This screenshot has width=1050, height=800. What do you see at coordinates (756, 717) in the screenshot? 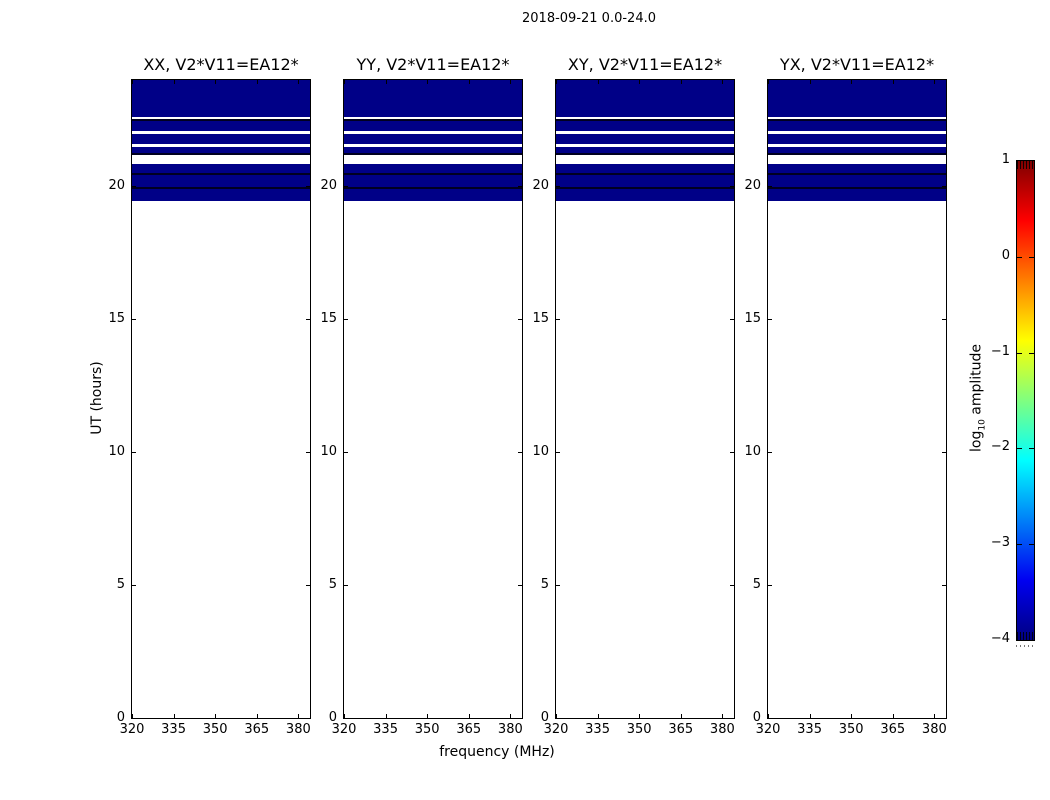
I see `y-tick-label: 0` at bounding box center [756, 717].